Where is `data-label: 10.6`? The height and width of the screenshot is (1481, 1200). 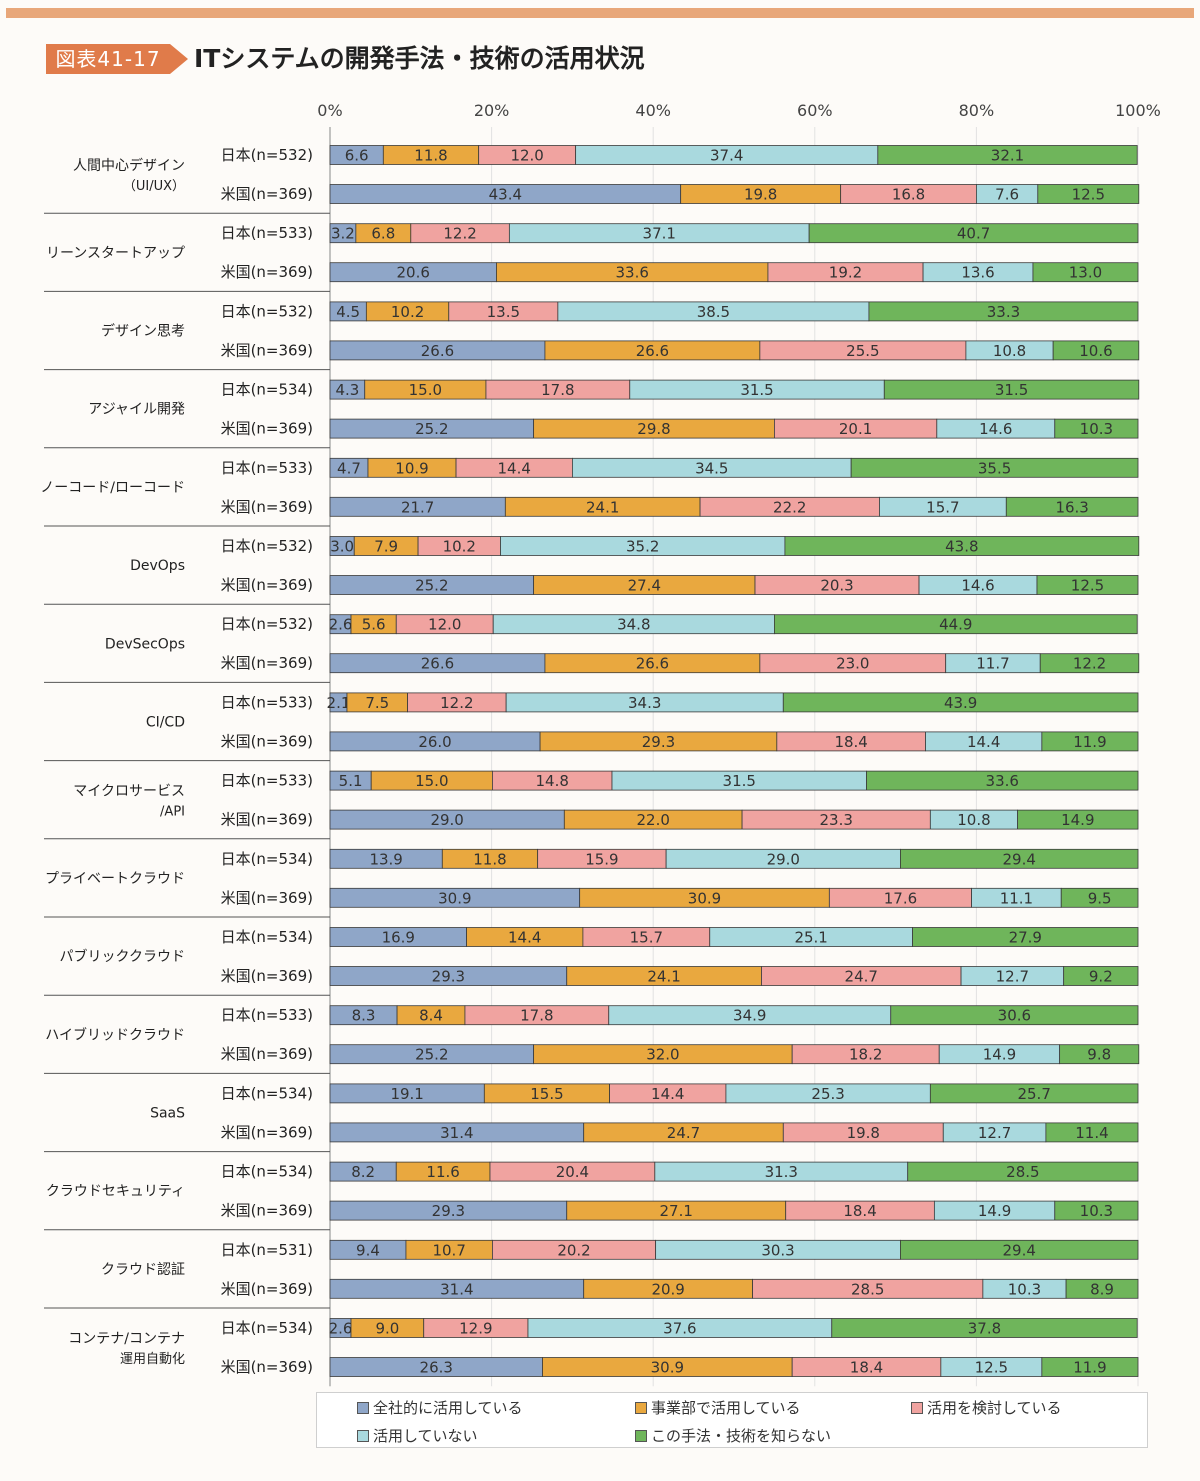 data-label: 10.6 is located at coordinates (1095, 351).